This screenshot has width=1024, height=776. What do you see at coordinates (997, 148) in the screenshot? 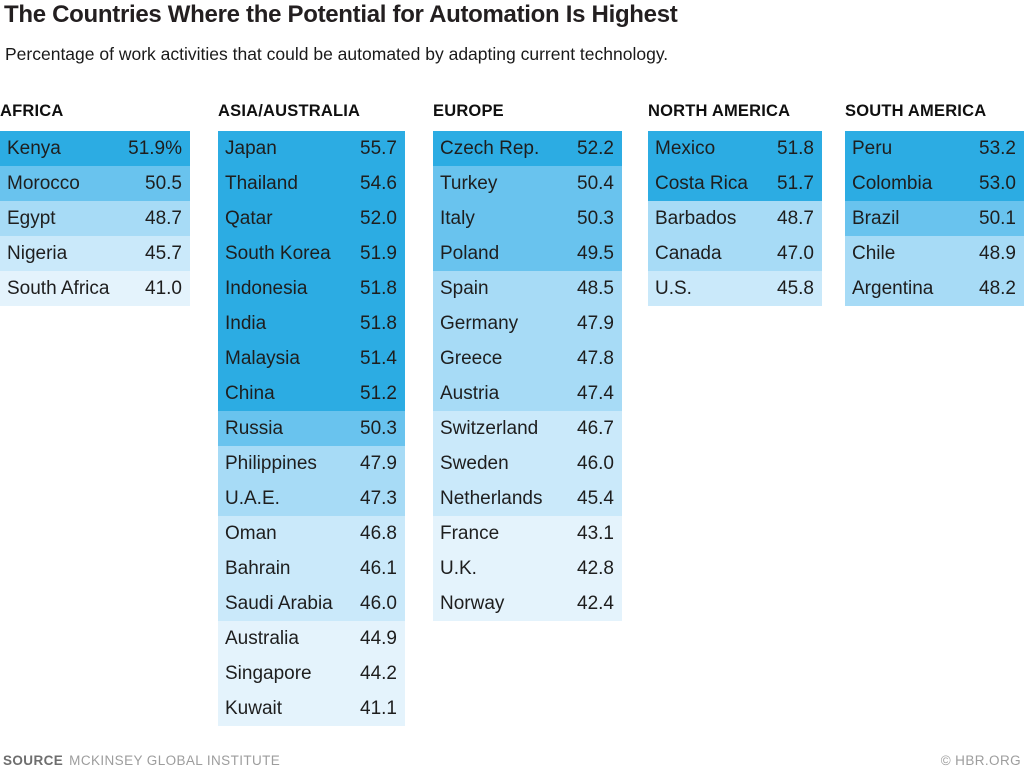
I see `country-value: 53.2` at bounding box center [997, 148].